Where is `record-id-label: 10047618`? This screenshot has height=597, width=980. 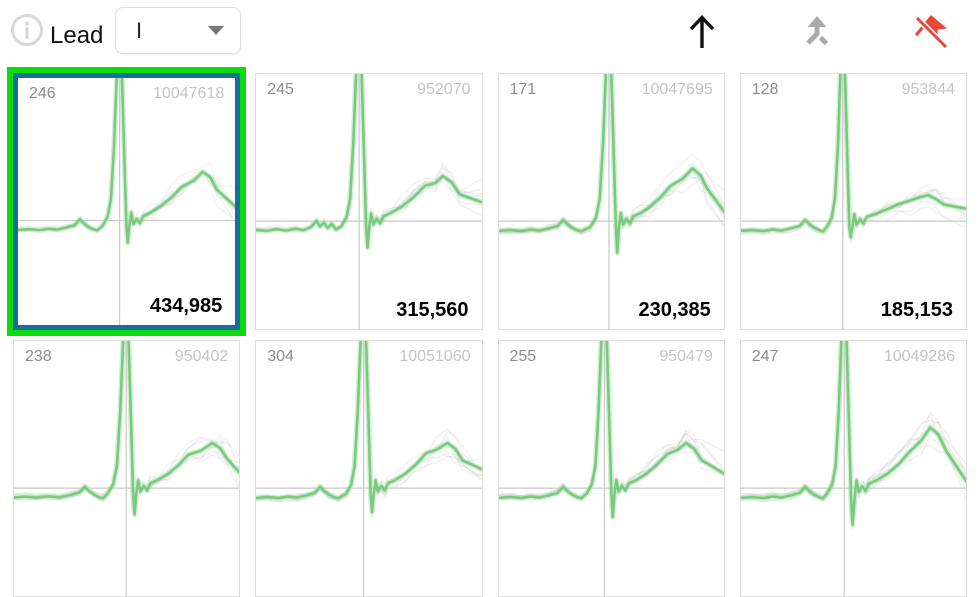 record-id-label: 10047618 is located at coordinates (189, 93).